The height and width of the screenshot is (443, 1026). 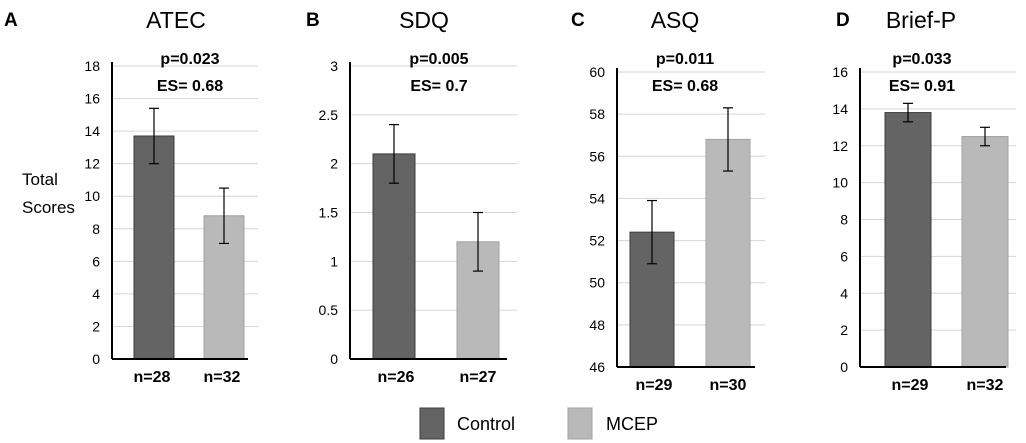 I want to click on n-label: n=30, so click(x=728, y=385).